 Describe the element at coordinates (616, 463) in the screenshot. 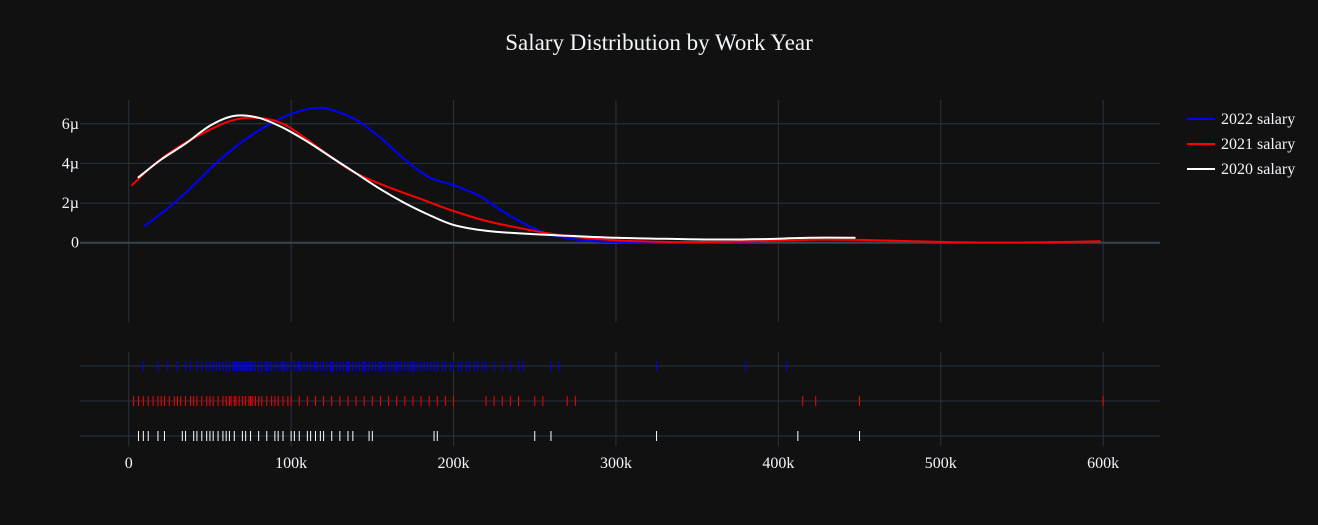

I see `x-tick-label: 300k` at that location.